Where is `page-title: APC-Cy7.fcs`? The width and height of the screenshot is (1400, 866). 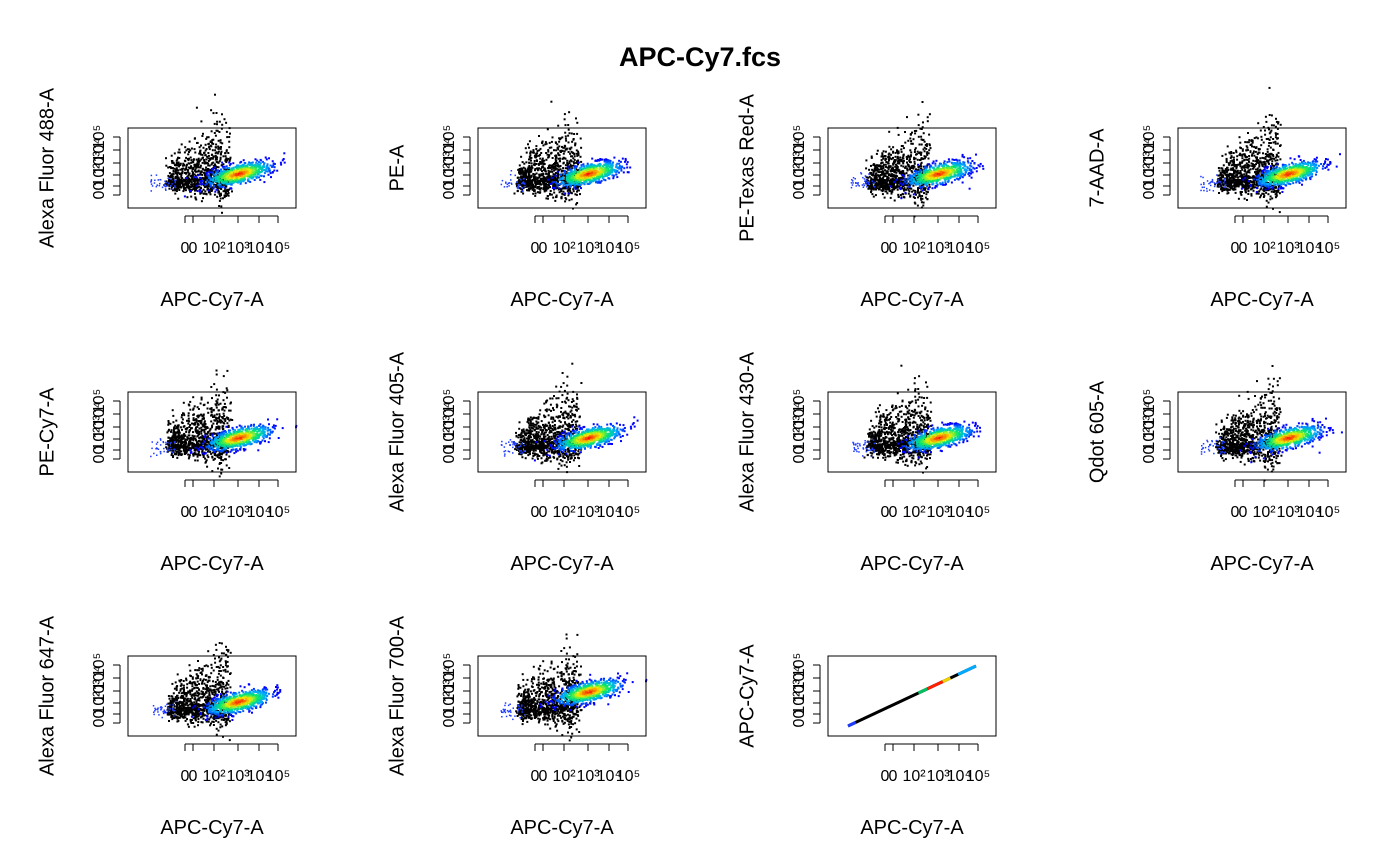 page-title: APC-Cy7.fcs is located at coordinates (700, 57).